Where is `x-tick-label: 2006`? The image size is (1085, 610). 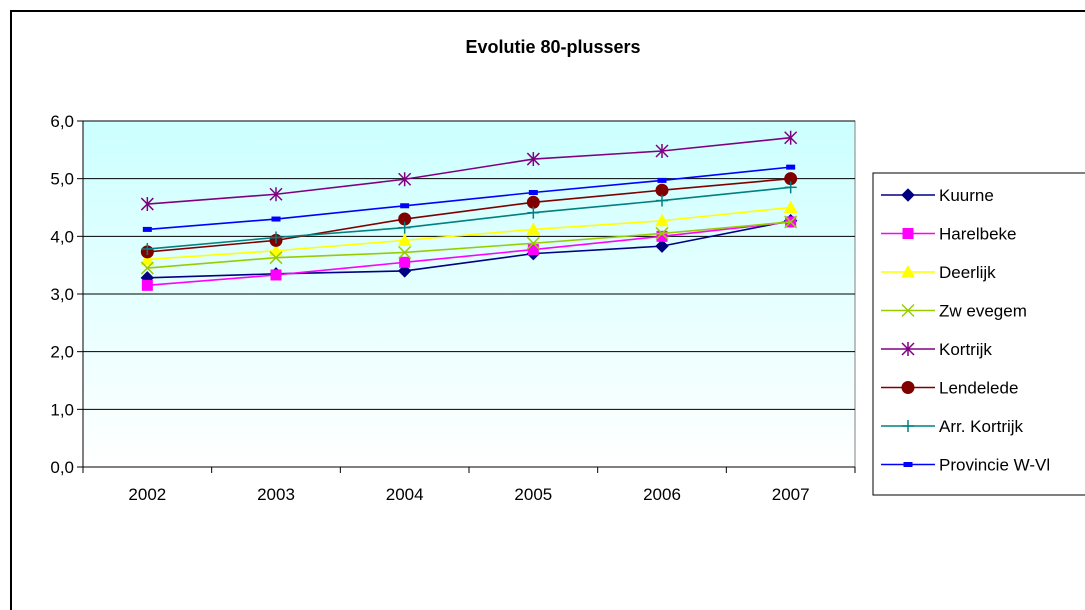
x-tick-label: 2006 is located at coordinates (662, 494).